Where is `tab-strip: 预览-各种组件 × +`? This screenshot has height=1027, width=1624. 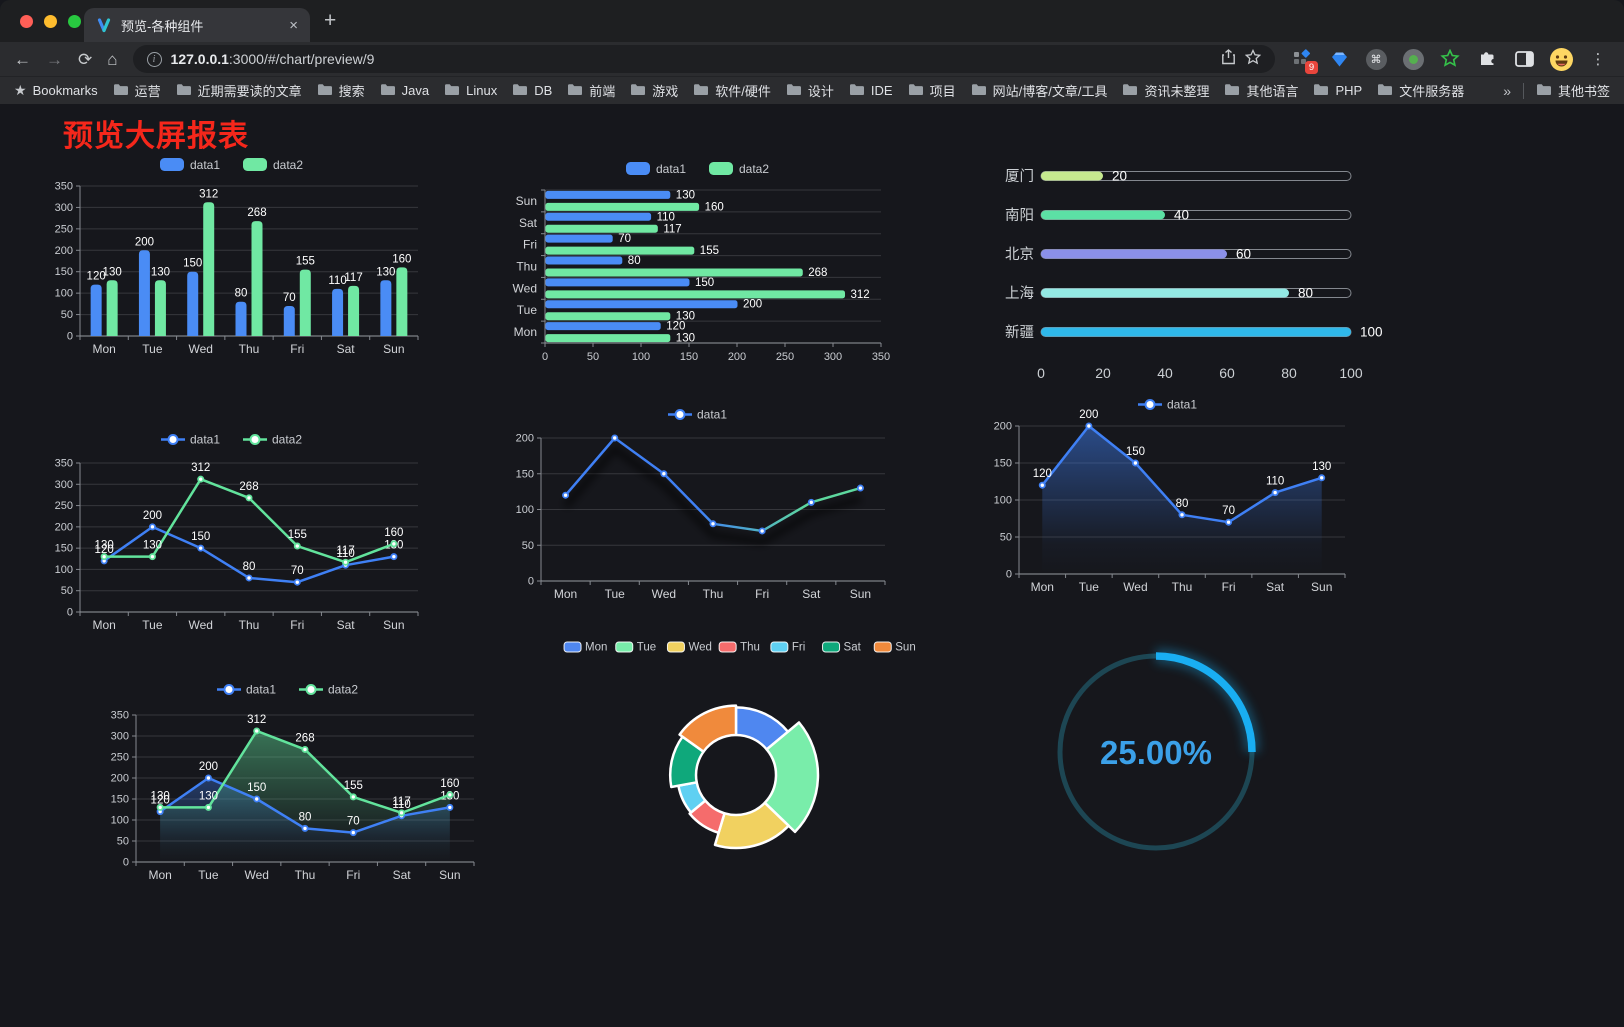 tab-strip: 预览-各种组件 × + is located at coordinates (812, 21).